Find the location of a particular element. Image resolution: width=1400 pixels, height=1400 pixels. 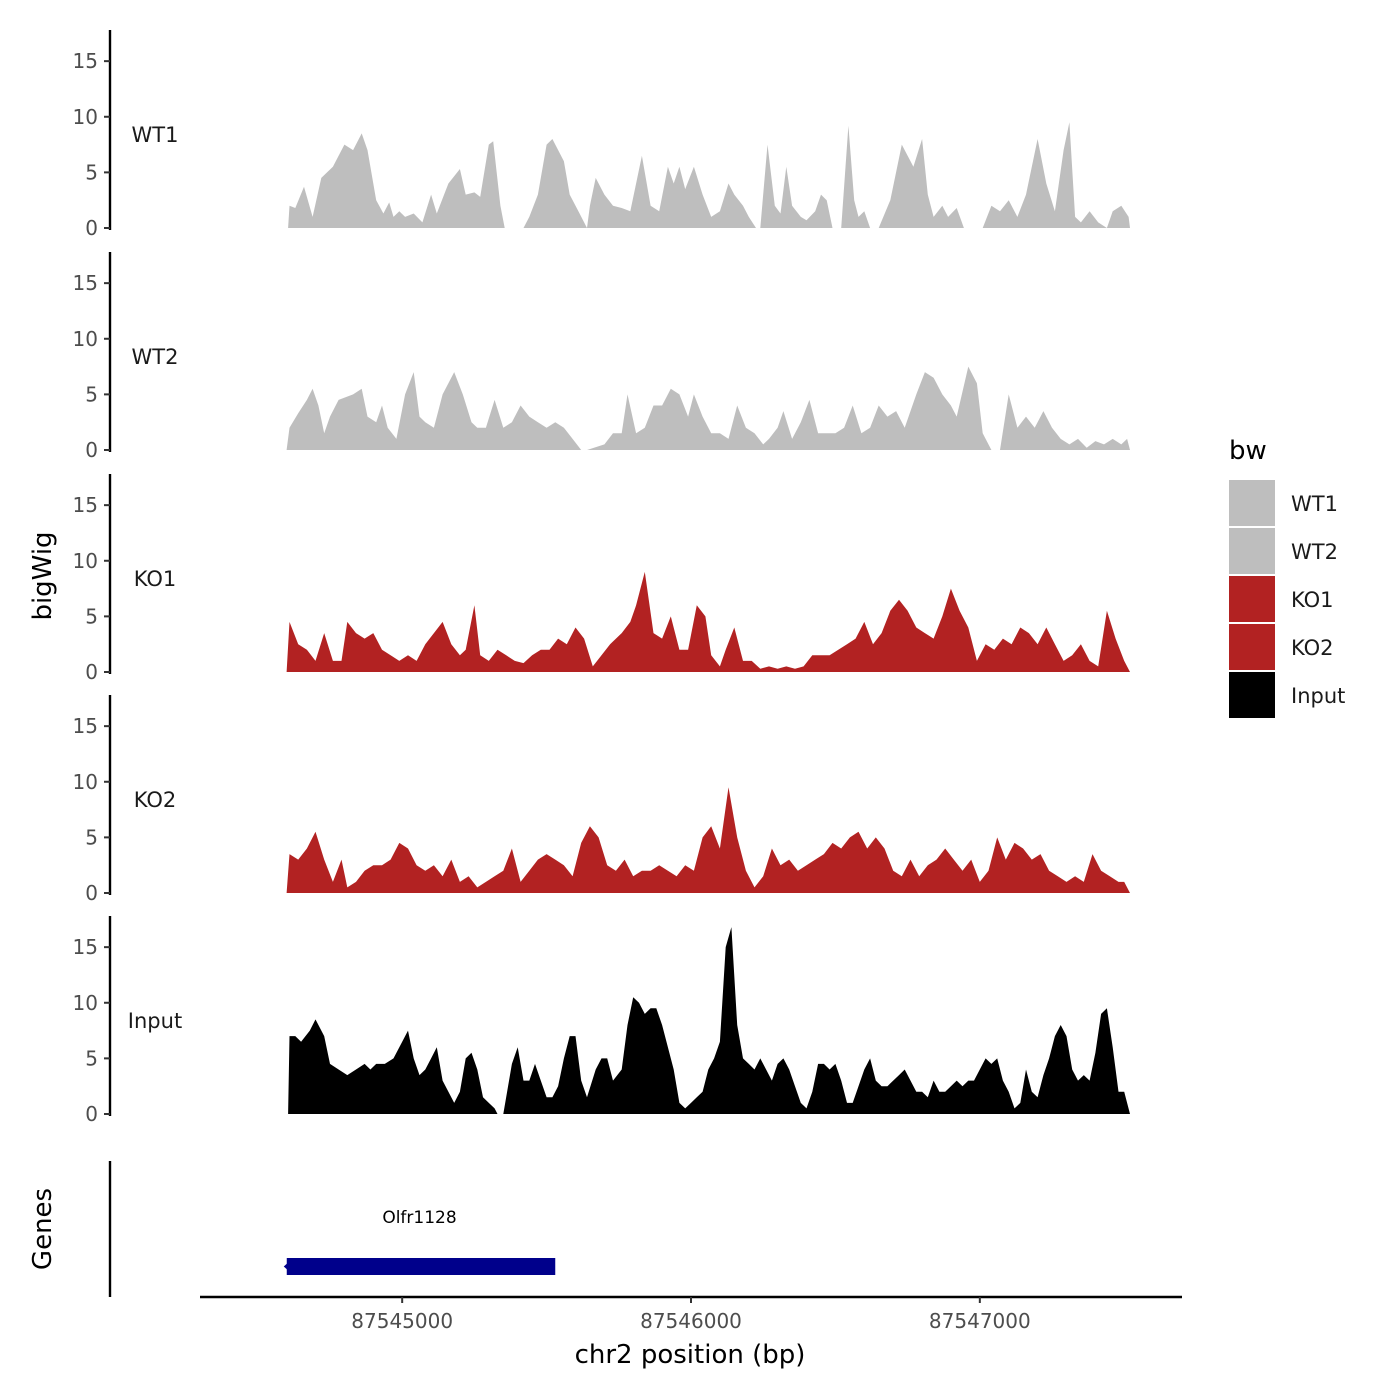

genes-panel: Olfr1128 is located at coordinates (332, 1229).